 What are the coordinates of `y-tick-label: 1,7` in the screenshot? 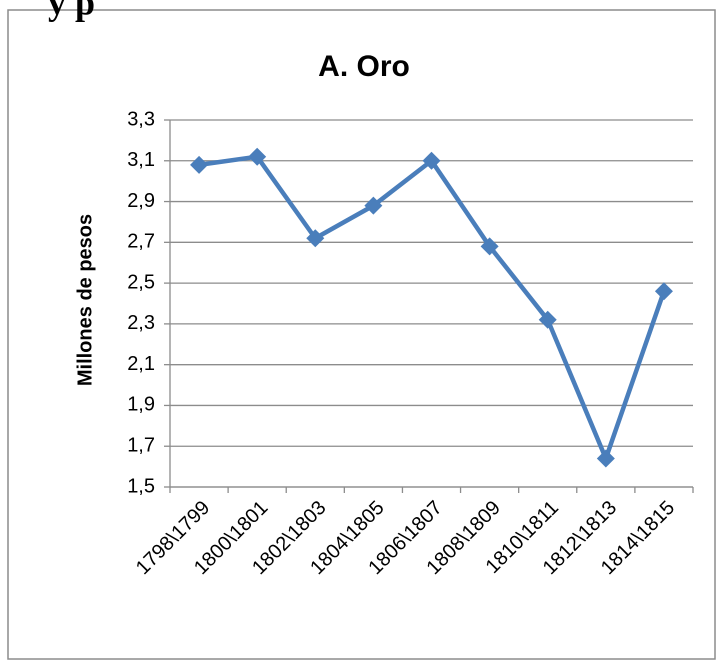 It's located at (141, 446).